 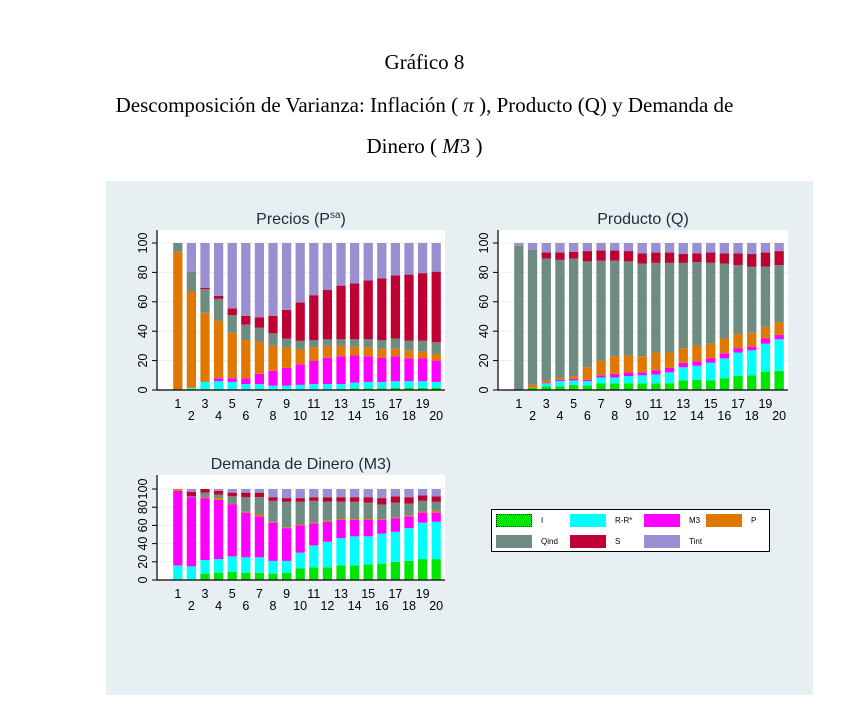 What do you see at coordinates (628, 404) in the screenshot?
I see `x-tick-label: 9` at bounding box center [628, 404].